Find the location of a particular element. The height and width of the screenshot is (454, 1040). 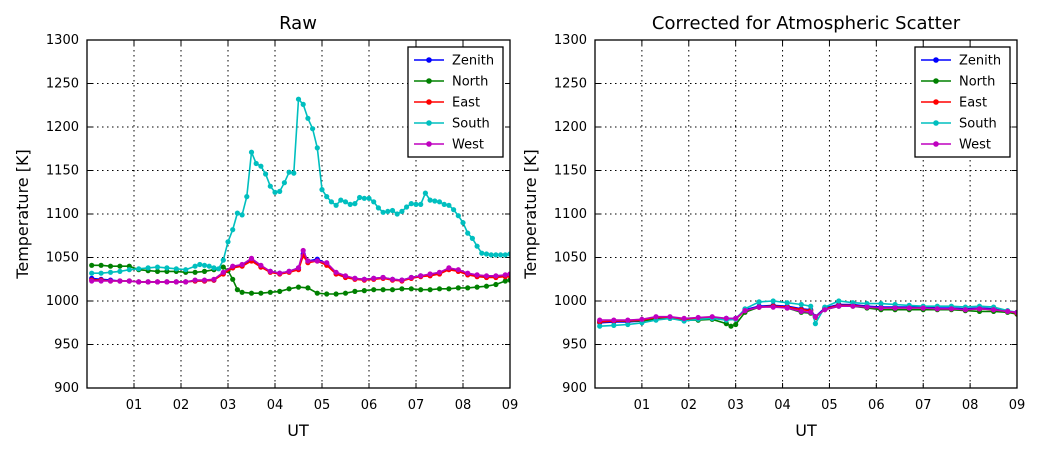

x-tick-label: 02 is located at coordinates (689, 405).